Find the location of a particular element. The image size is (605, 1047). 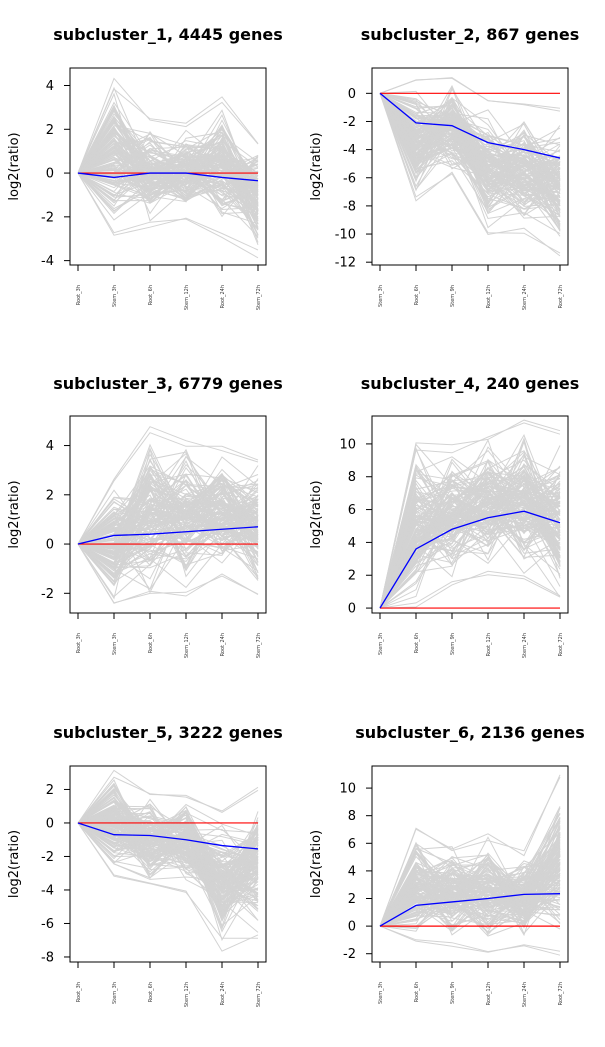

y-tick-label: -6 is located at coordinates (349, 178).